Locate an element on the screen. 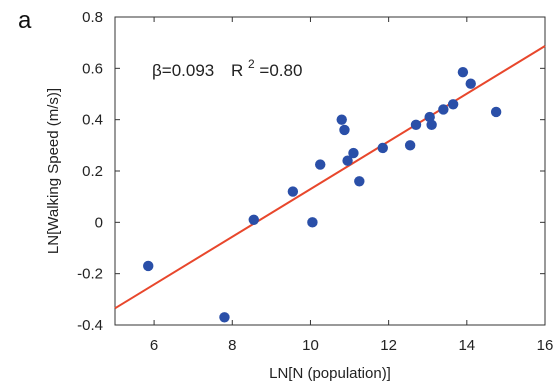  y-tick-label: -0.2 is located at coordinates (90, 274).